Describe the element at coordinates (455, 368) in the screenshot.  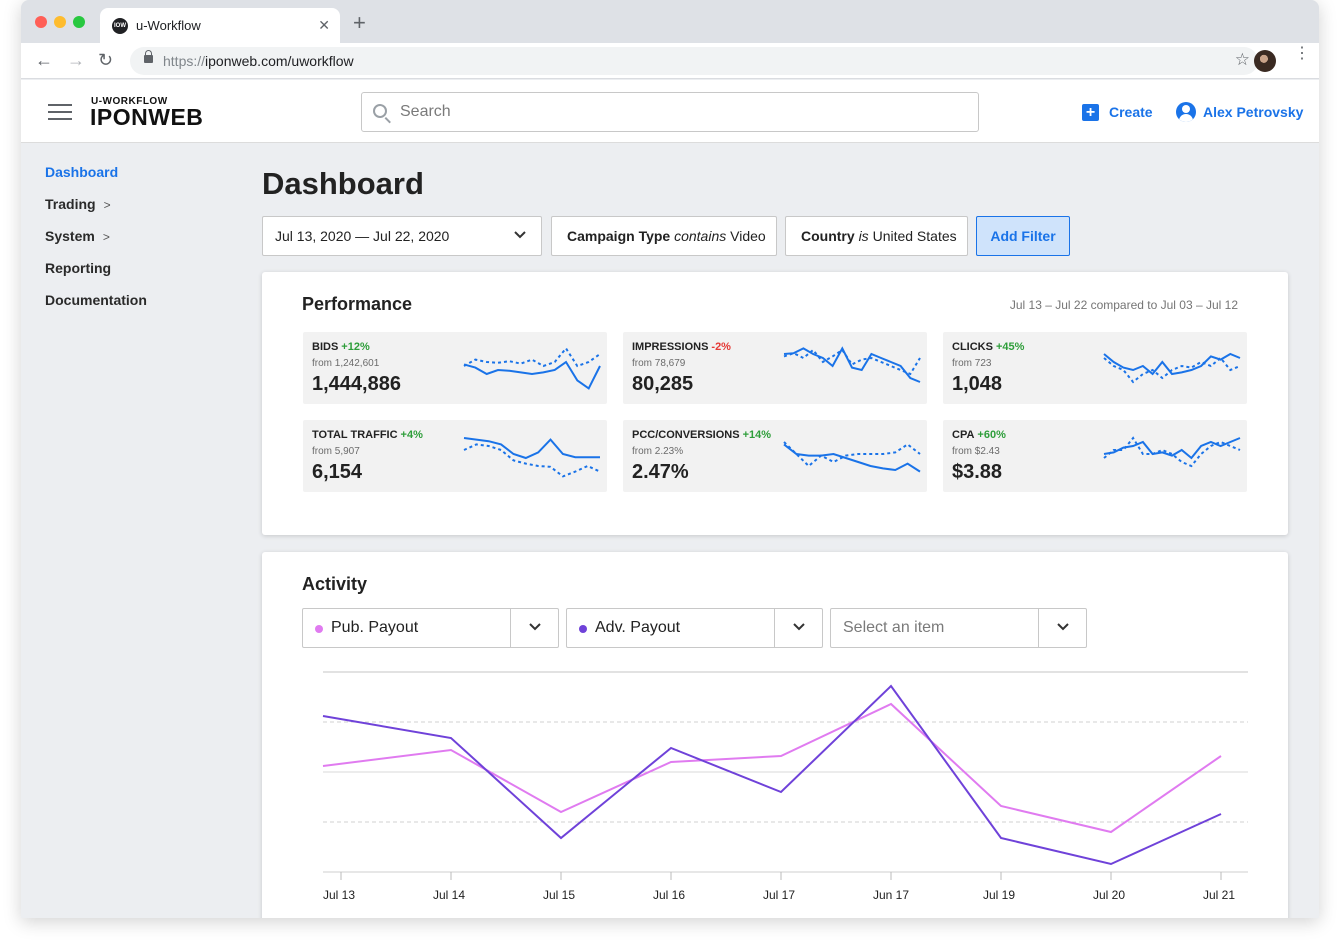
I see `kpi-tile: BIDS +12% from 1,242,601 1,444,886` at that location.